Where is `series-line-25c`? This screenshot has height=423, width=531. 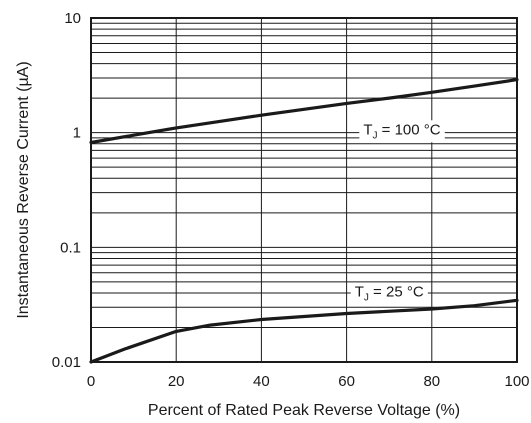 series-line-25c is located at coordinates (304, 331).